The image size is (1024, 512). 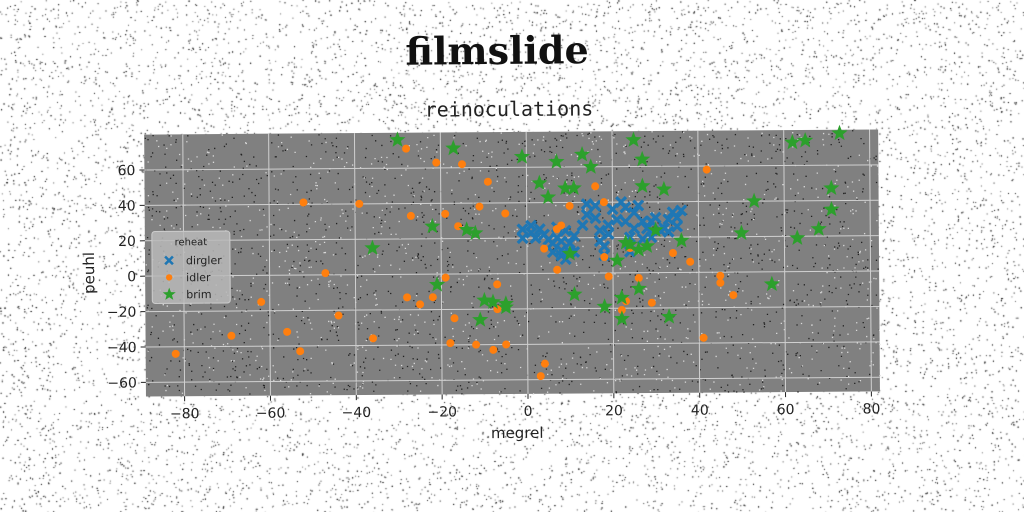 What do you see at coordinates (509, 108) in the screenshot?
I see `chart-title: reinoculations` at bounding box center [509, 108].